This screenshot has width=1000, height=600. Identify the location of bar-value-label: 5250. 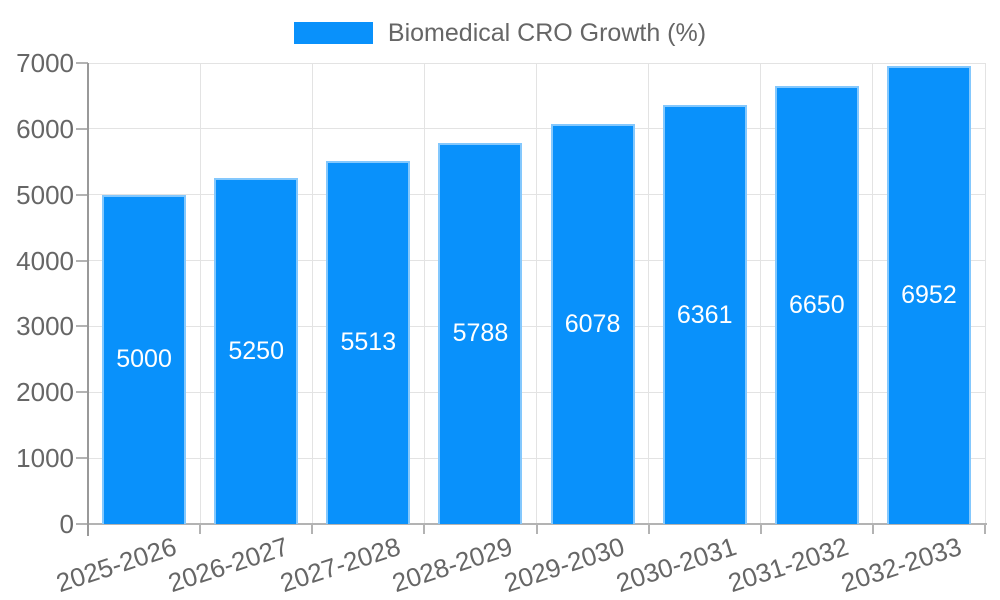
(256, 351).